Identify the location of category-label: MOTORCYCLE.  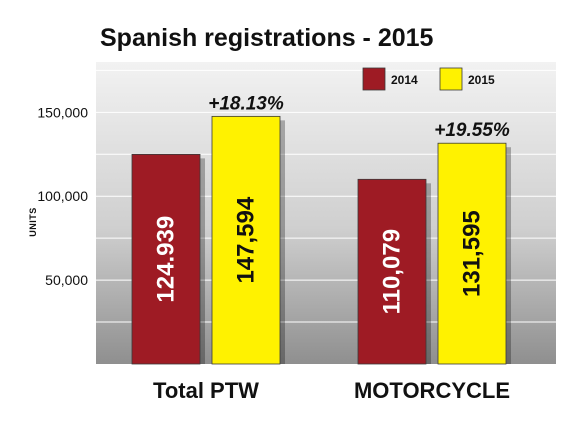
(432, 390).